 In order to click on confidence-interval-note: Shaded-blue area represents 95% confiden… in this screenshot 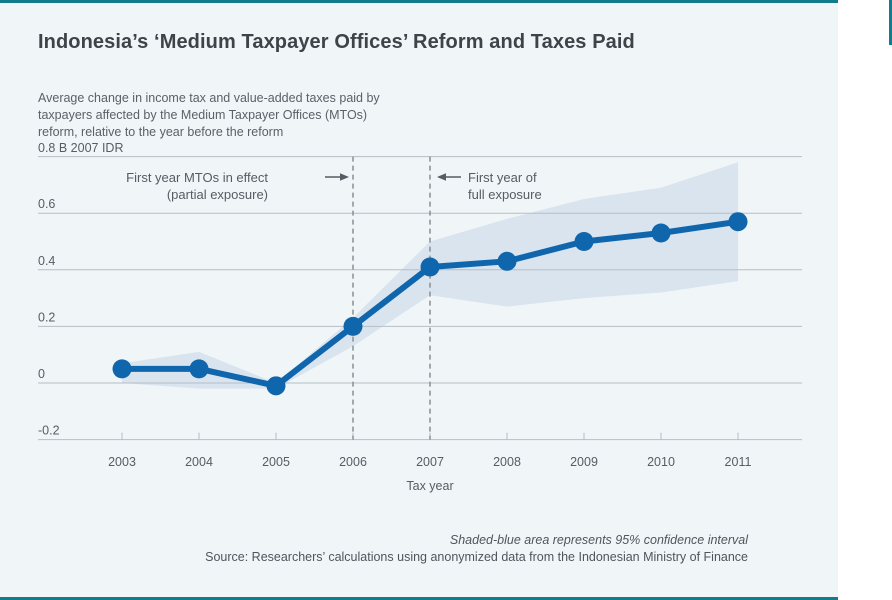, I will do `click(598, 540)`.